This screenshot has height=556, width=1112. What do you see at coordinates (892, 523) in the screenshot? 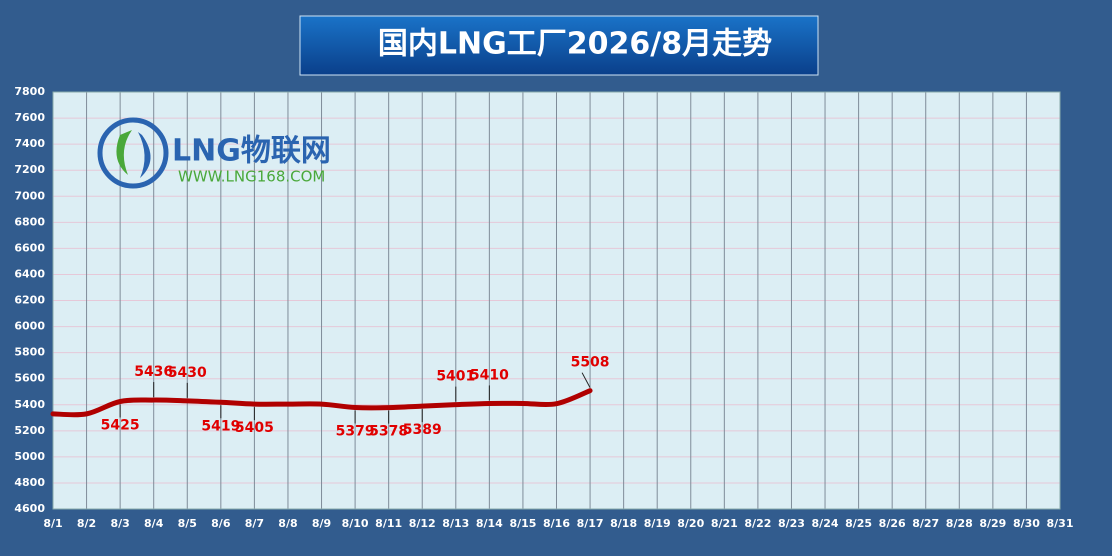
I see `x-tick-label: 8/26` at bounding box center [892, 523].